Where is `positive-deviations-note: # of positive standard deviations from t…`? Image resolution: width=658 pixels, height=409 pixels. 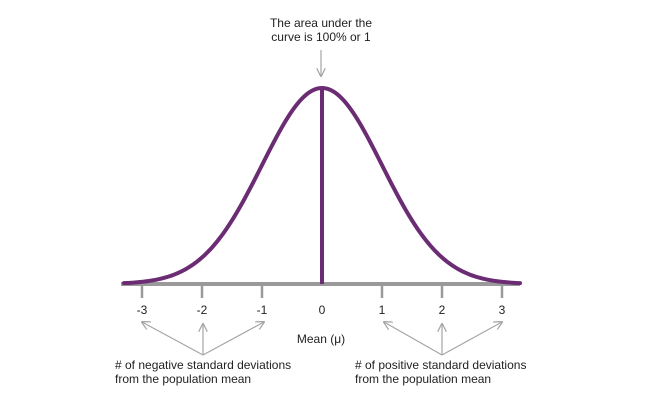
positive-deviations-note: # of positive standard deviations from t… is located at coordinates (440, 372).